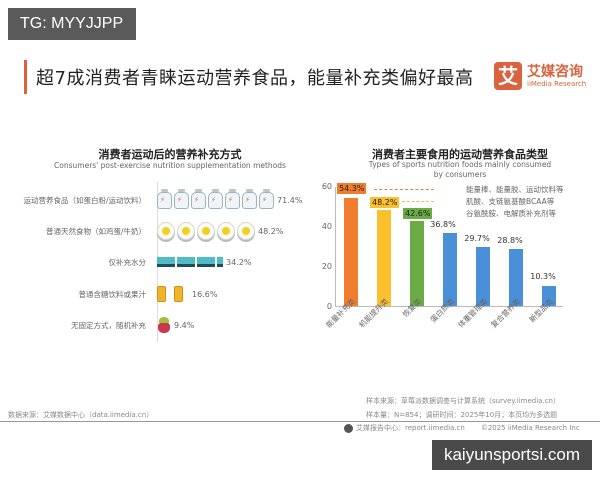 This screenshot has height=480, width=600. Describe the element at coordinates (351, 252) in the screenshot. I see `bar-energy` at that location.